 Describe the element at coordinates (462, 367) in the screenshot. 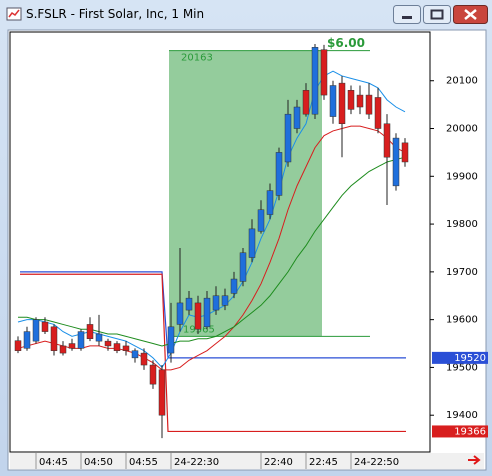

I see `y-tick-label: 19500` at that location.